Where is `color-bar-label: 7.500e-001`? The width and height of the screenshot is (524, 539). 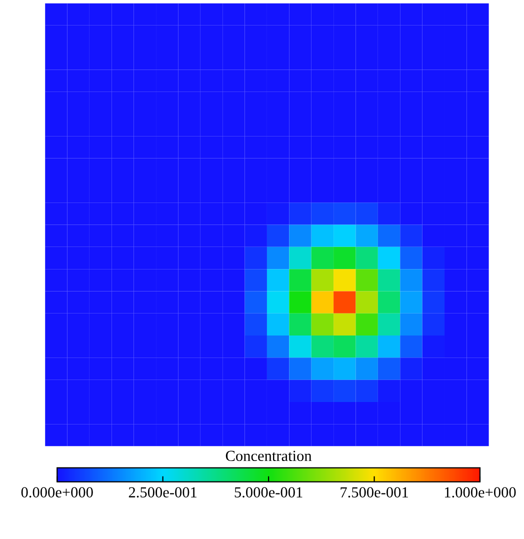
color-bar-label: 7.500e-001 is located at coordinates (374, 492).